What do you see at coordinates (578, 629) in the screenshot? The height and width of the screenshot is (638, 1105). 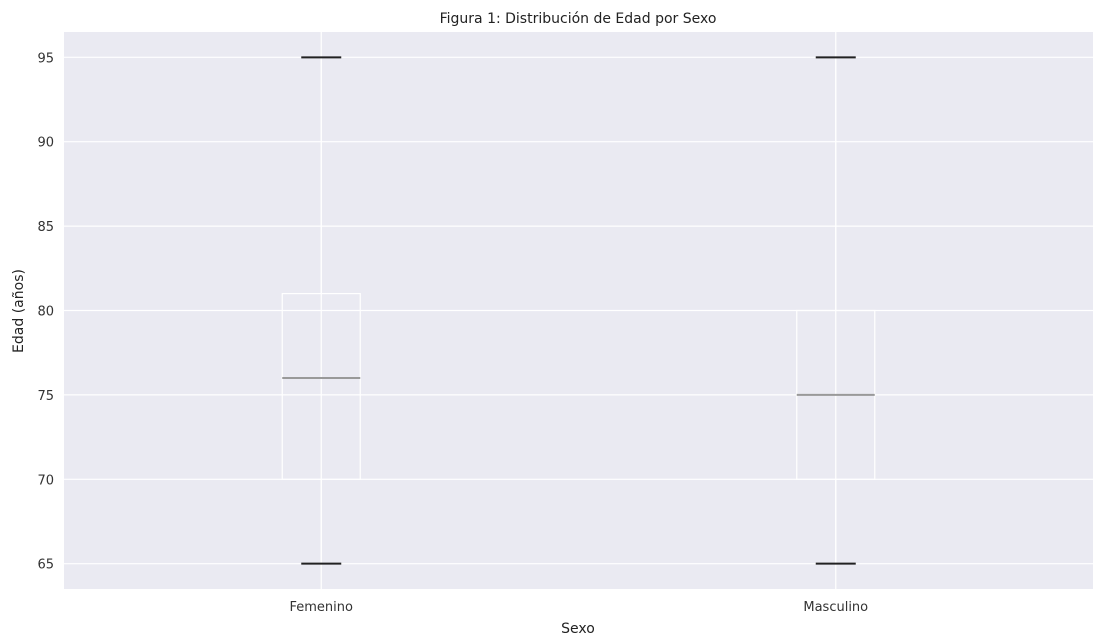 I see `x-axis-label: Sexo` at bounding box center [578, 629].